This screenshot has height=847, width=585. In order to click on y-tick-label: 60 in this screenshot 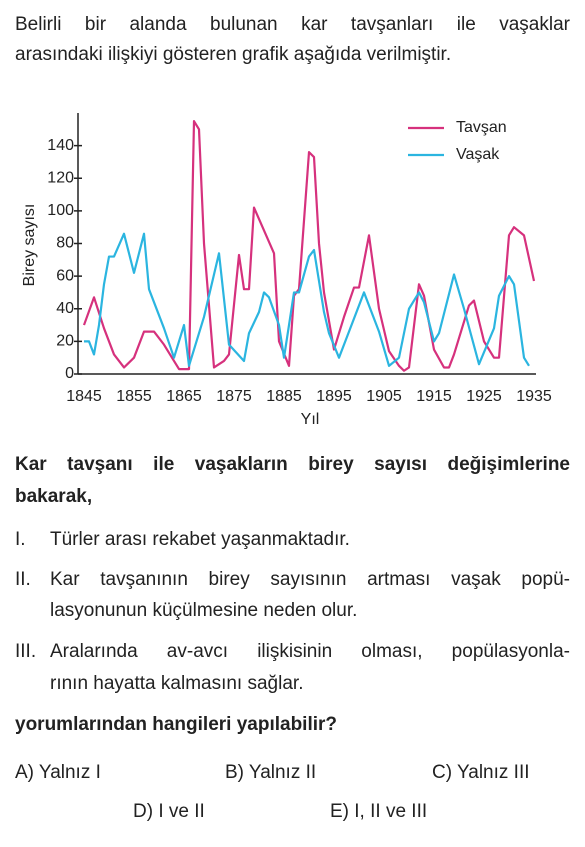, I will do `click(65, 275)`.